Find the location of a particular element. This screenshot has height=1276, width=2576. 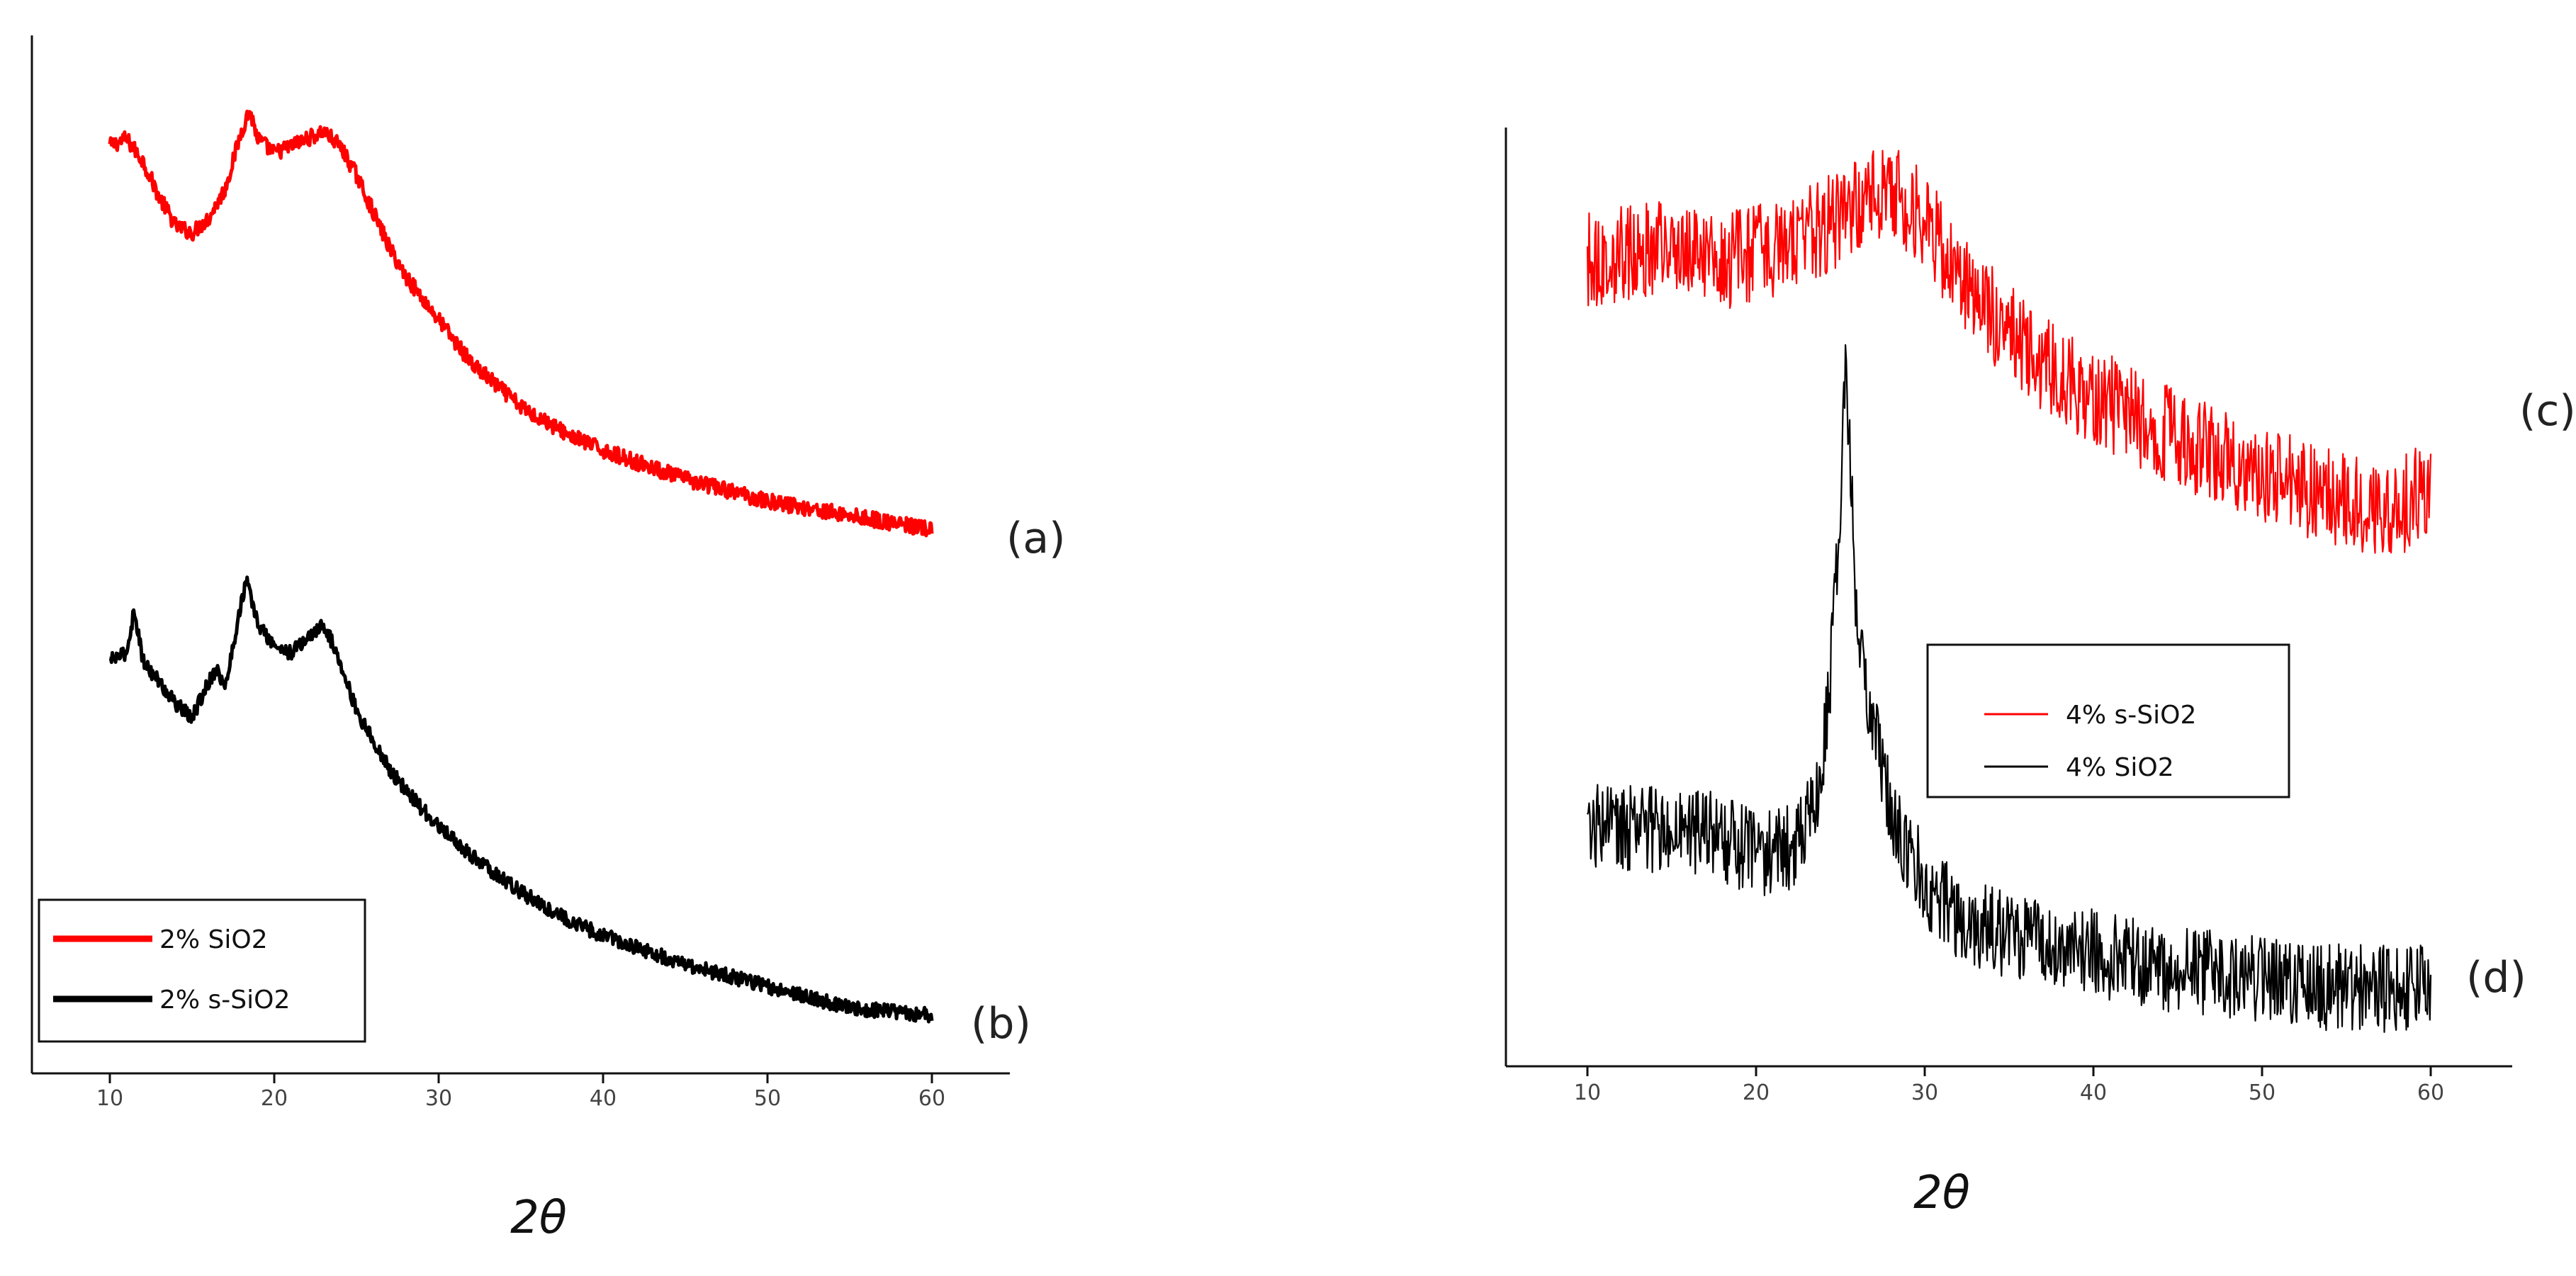

series-line-2-sio2 is located at coordinates (521, 323).